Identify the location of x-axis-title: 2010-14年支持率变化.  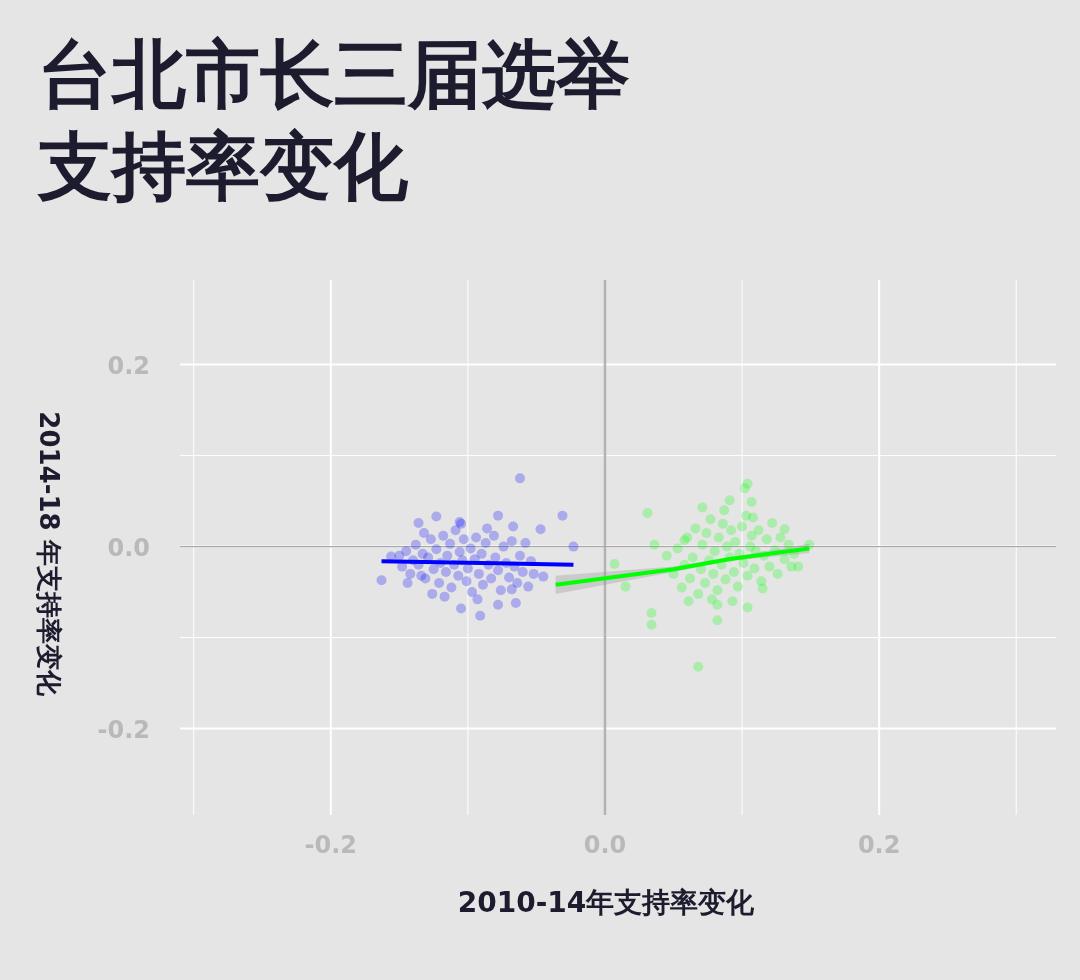
(606, 902).